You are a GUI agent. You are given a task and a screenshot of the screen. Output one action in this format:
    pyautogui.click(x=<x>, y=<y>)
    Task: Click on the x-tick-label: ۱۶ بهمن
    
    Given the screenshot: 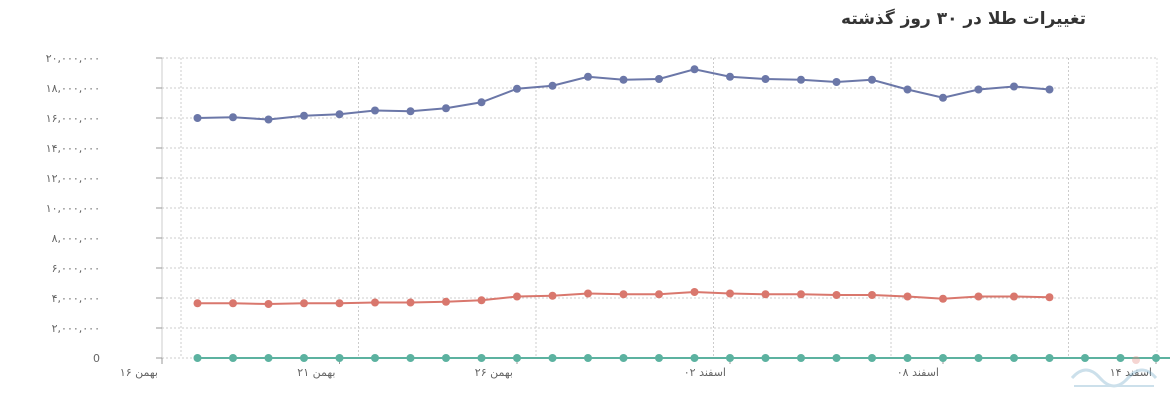 What is the action you would take?
    pyautogui.click(x=139, y=372)
    